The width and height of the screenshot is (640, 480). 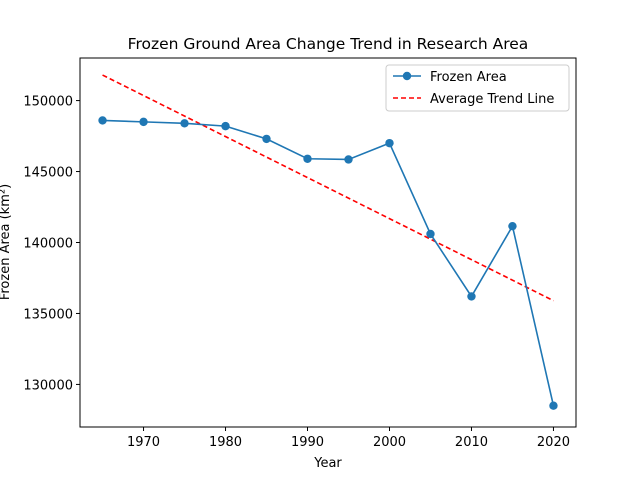 What do you see at coordinates (48, 314) in the screenshot?
I see `y-tick-label: 135000` at bounding box center [48, 314].